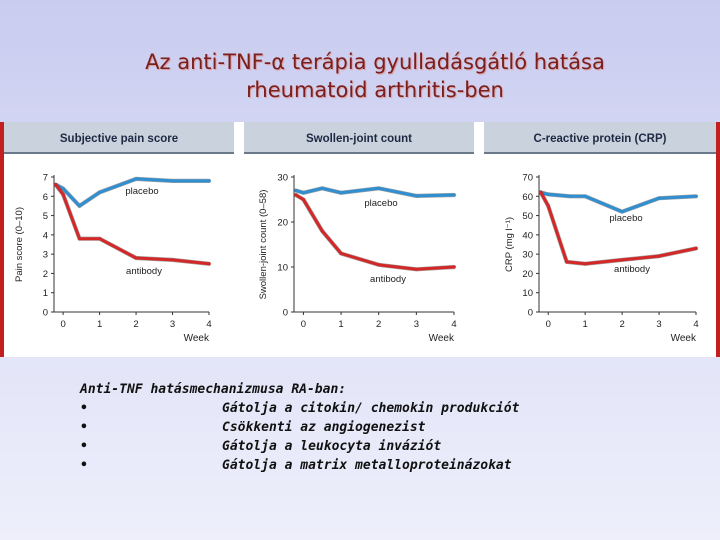 The image size is (720, 540). What do you see at coordinates (45, 255) in the screenshot?
I see `y-tick-label: 3` at bounding box center [45, 255].